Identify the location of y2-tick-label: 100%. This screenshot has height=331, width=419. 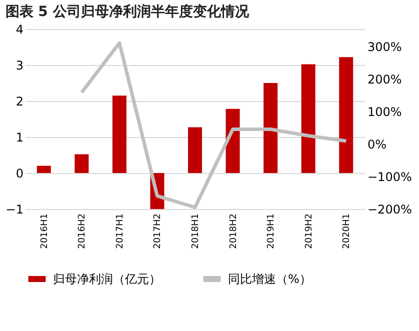
(385, 111).